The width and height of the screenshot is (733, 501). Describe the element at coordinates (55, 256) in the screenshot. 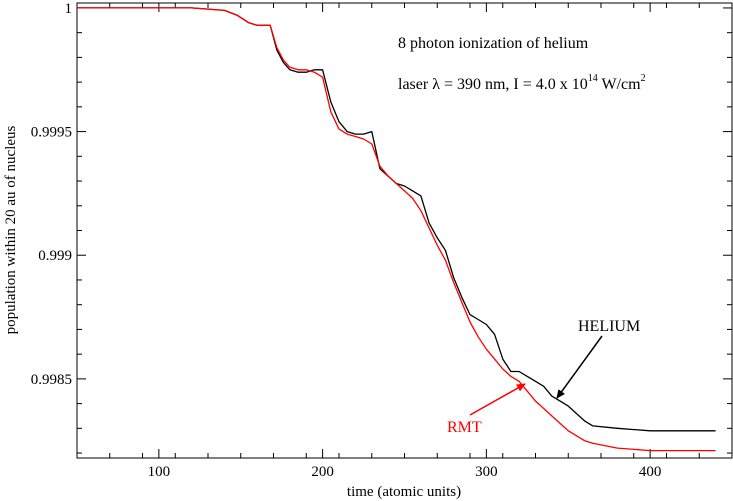

I see `y-tick-label: 0.999` at that location.